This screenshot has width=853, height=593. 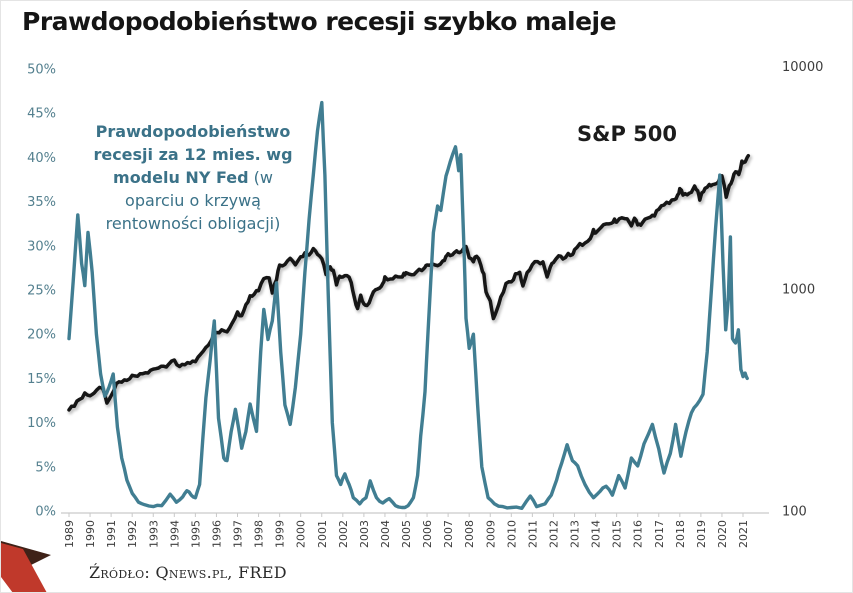 What do you see at coordinates (45, 512) in the screenshot?
I see `left-axis-tick-label: 0%` at bounding box center [45, 512].